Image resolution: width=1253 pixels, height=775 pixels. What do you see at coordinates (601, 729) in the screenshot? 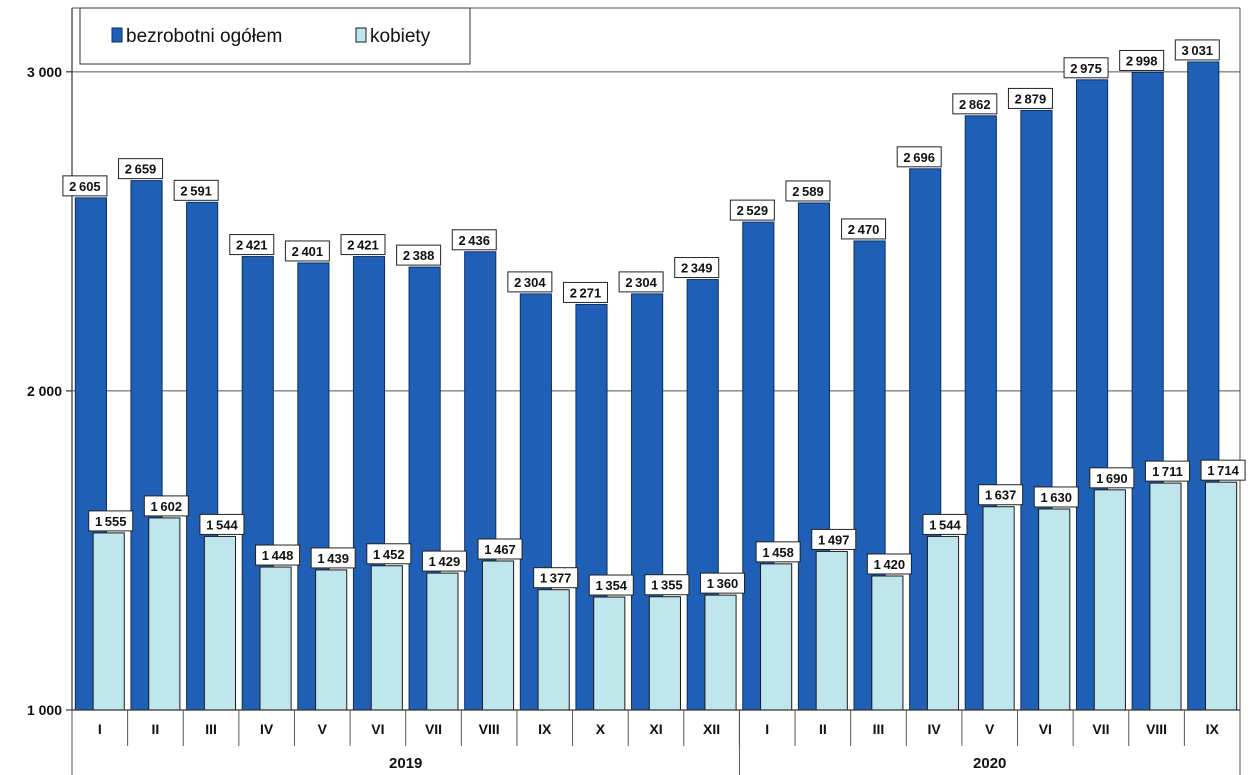
I see `x-tick-label: X` at bounding box center [601, 729].